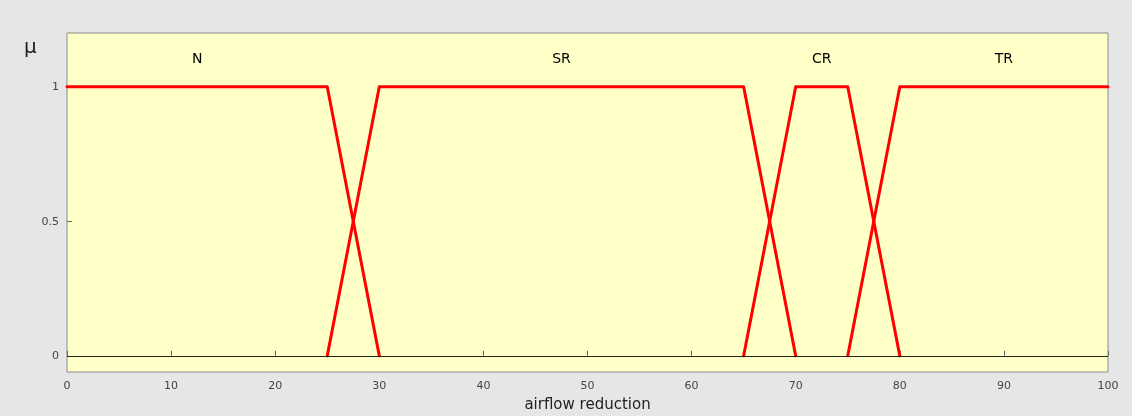 The width and height of the screenshot is (1132, 416). What do you see at coordinates (483, 385) in the screenshot?
I see `x-tick-label: 40` at bounding box center [483, 385].